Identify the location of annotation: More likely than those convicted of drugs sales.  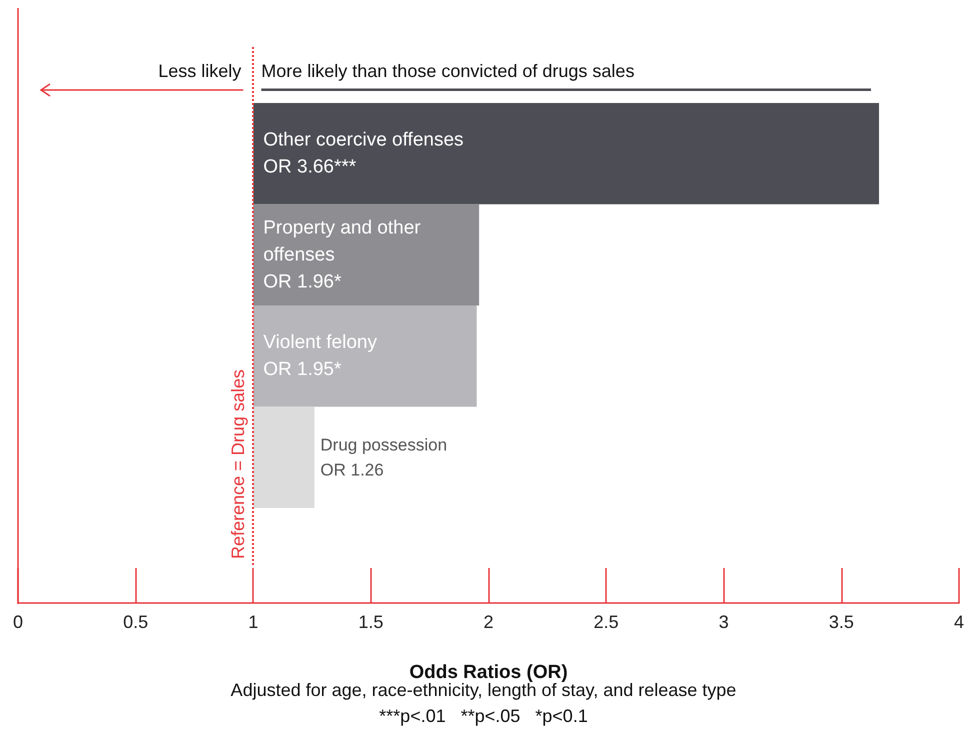
(447, 71).